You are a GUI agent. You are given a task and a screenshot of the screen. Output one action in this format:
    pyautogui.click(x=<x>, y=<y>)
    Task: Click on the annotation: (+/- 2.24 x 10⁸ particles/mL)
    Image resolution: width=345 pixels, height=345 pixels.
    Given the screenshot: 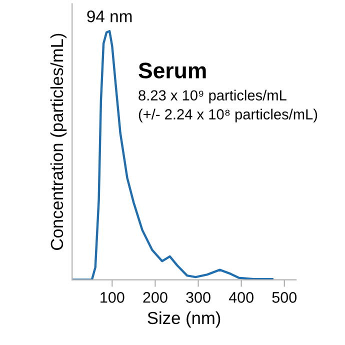 What is the action you would take?
    pyautogui.click(x=228, y=115)
    